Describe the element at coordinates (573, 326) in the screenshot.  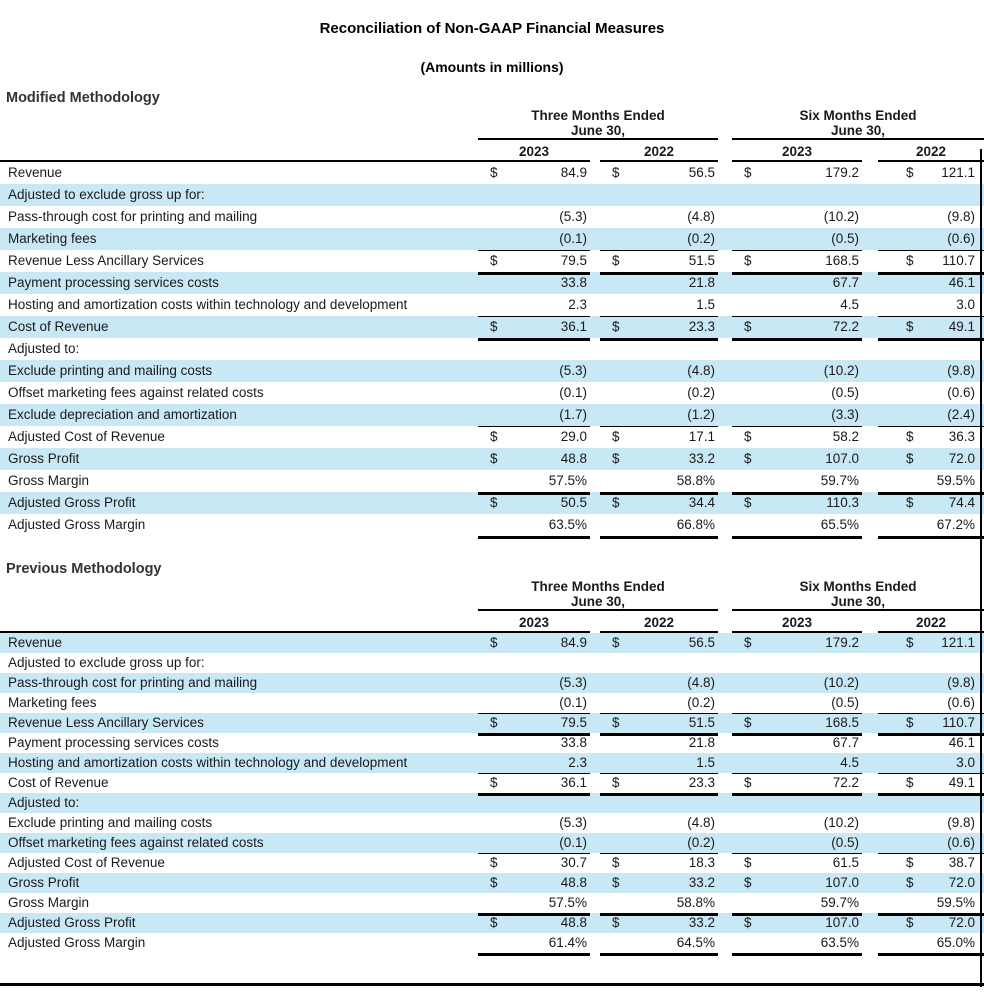
I see `cell-value: 36.1` at that location.